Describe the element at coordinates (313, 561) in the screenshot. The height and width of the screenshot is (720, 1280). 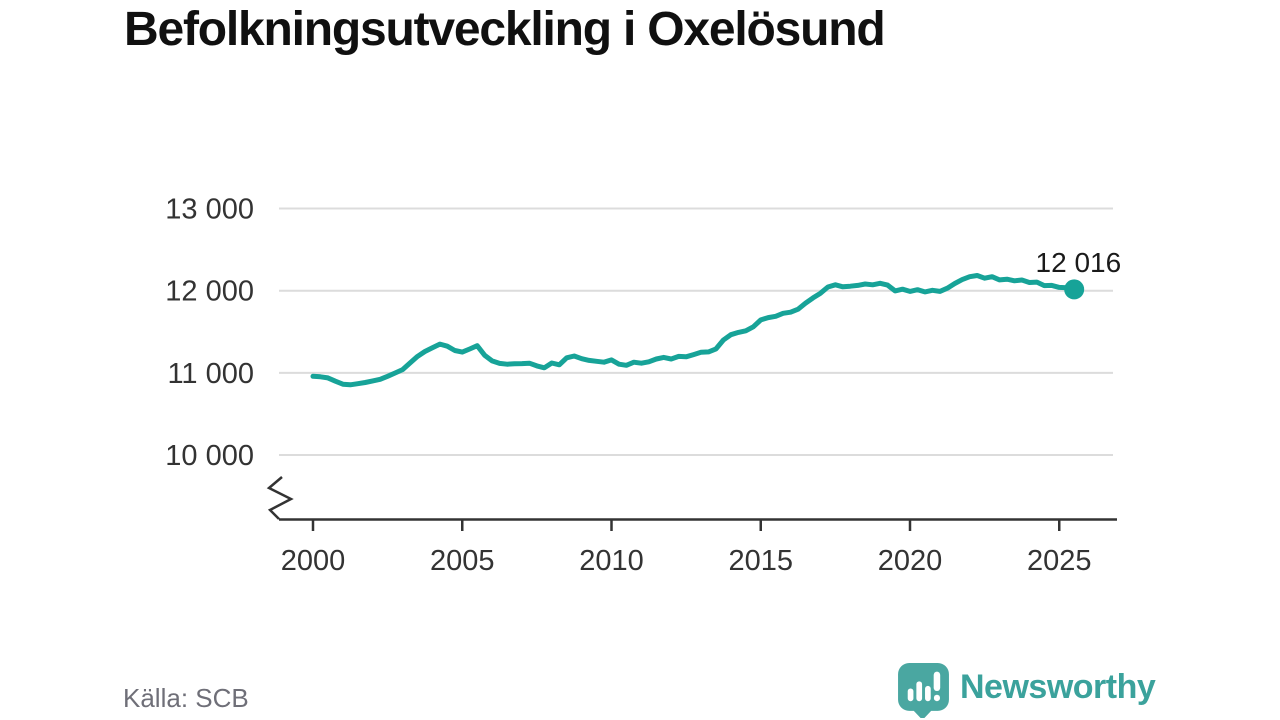
I see `x-tick-label: 2000` at that location.